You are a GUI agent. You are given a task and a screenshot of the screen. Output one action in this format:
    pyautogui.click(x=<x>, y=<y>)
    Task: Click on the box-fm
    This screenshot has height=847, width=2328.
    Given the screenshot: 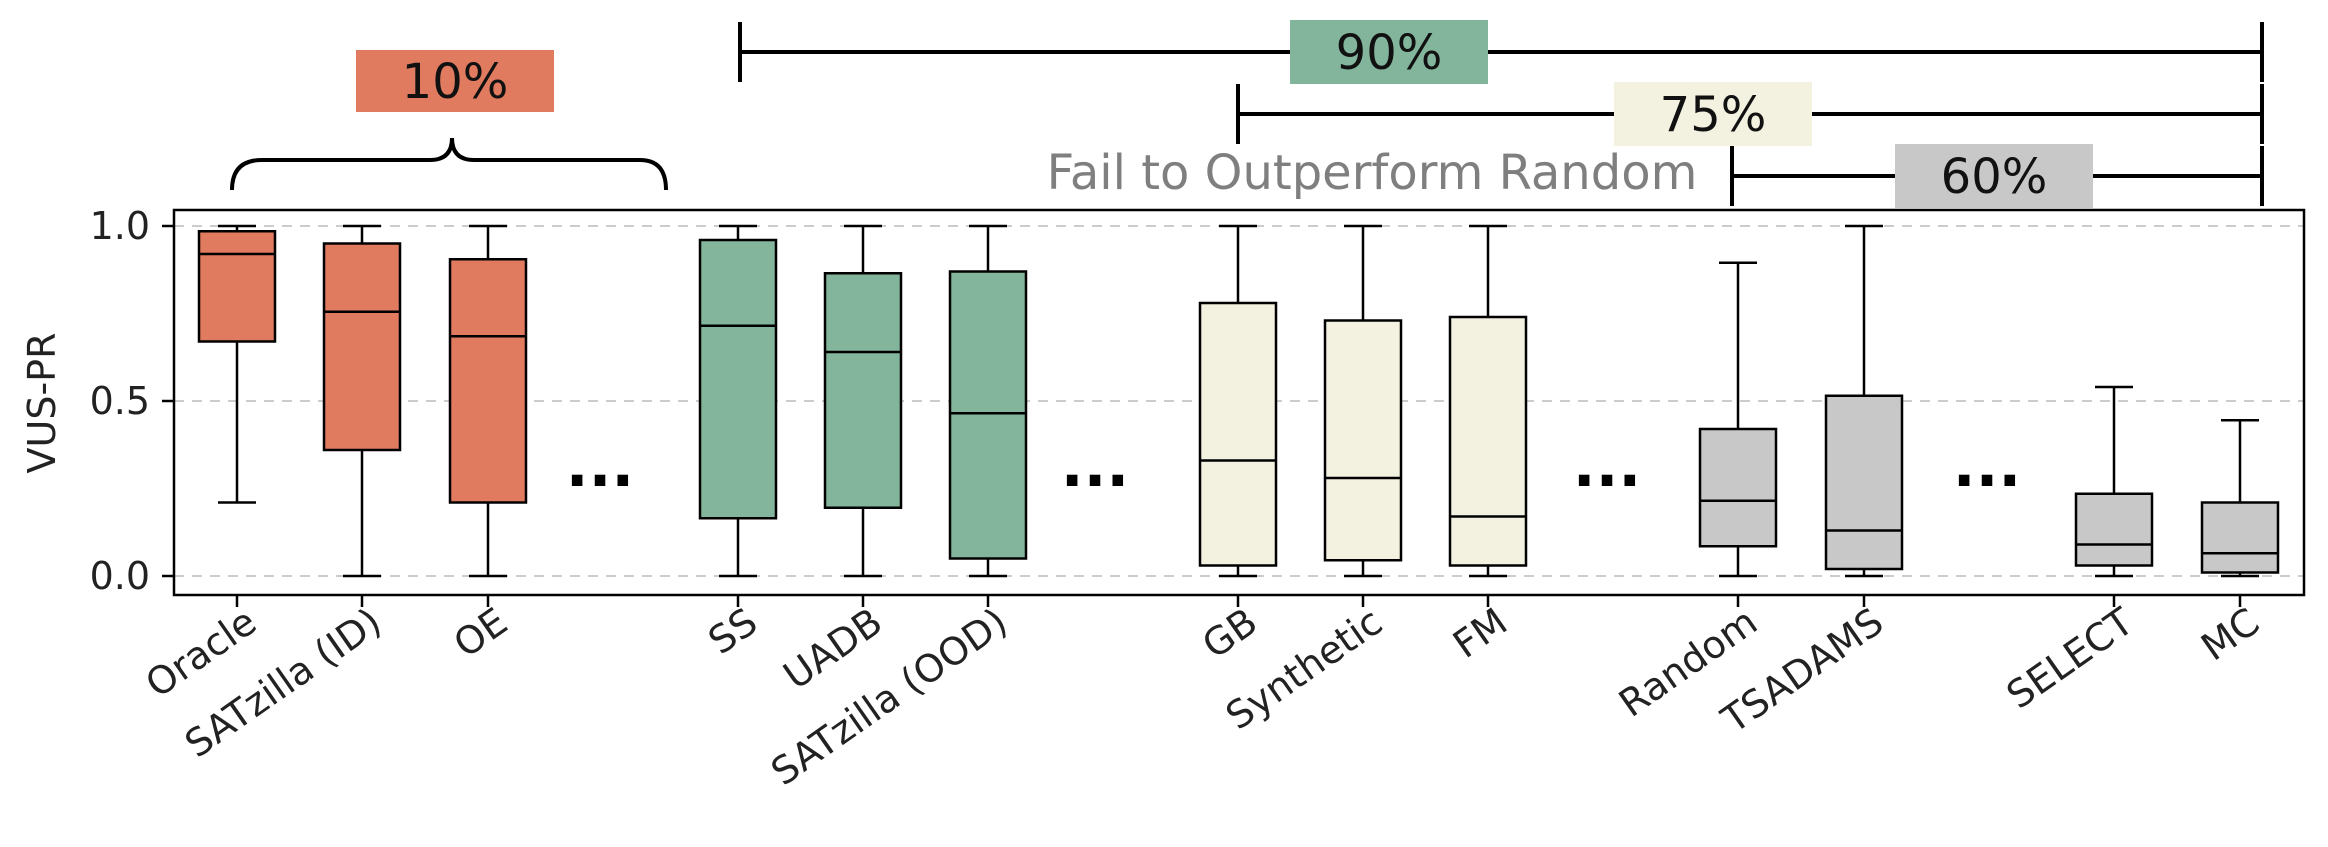 What is the action you would take?
    pyautogui.click(x=1488, y=401)
    